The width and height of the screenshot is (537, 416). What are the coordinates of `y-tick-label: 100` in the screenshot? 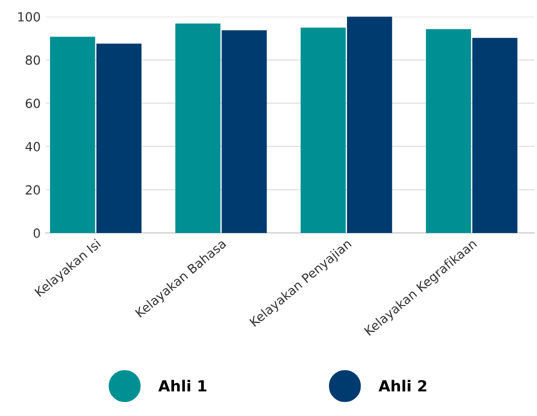 It's located at (29, 17).